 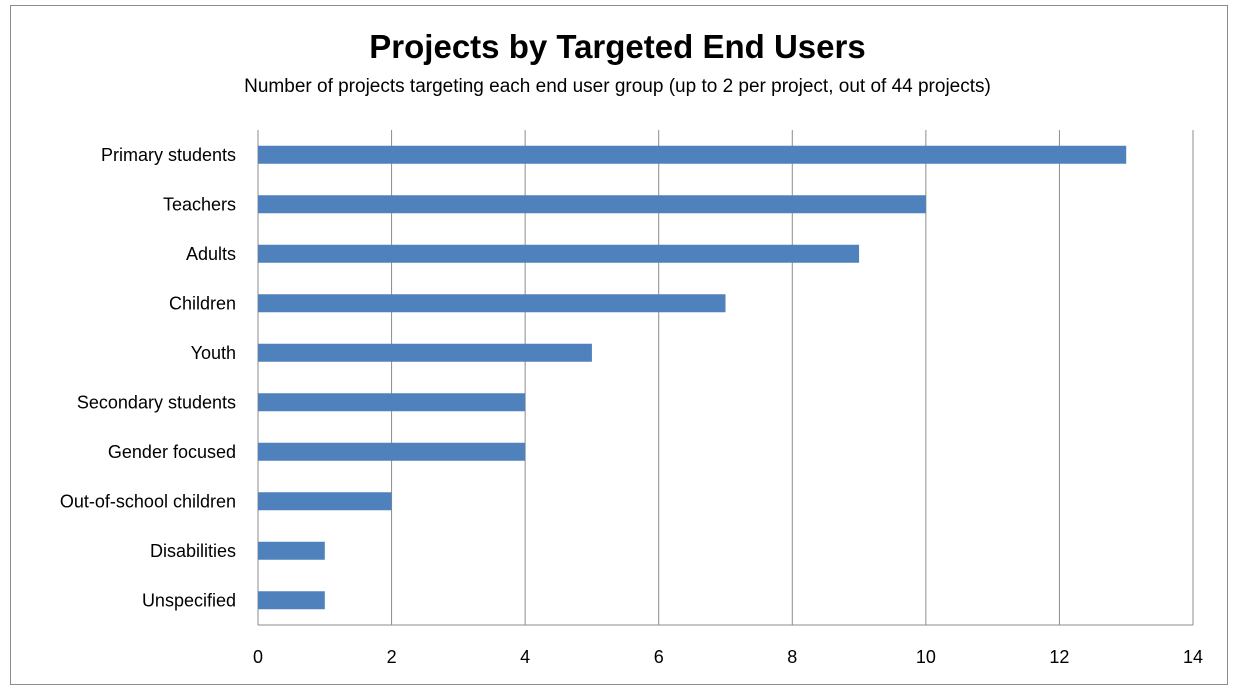 I want to click on x-tick-label: 4, so click(x=525, y=657).